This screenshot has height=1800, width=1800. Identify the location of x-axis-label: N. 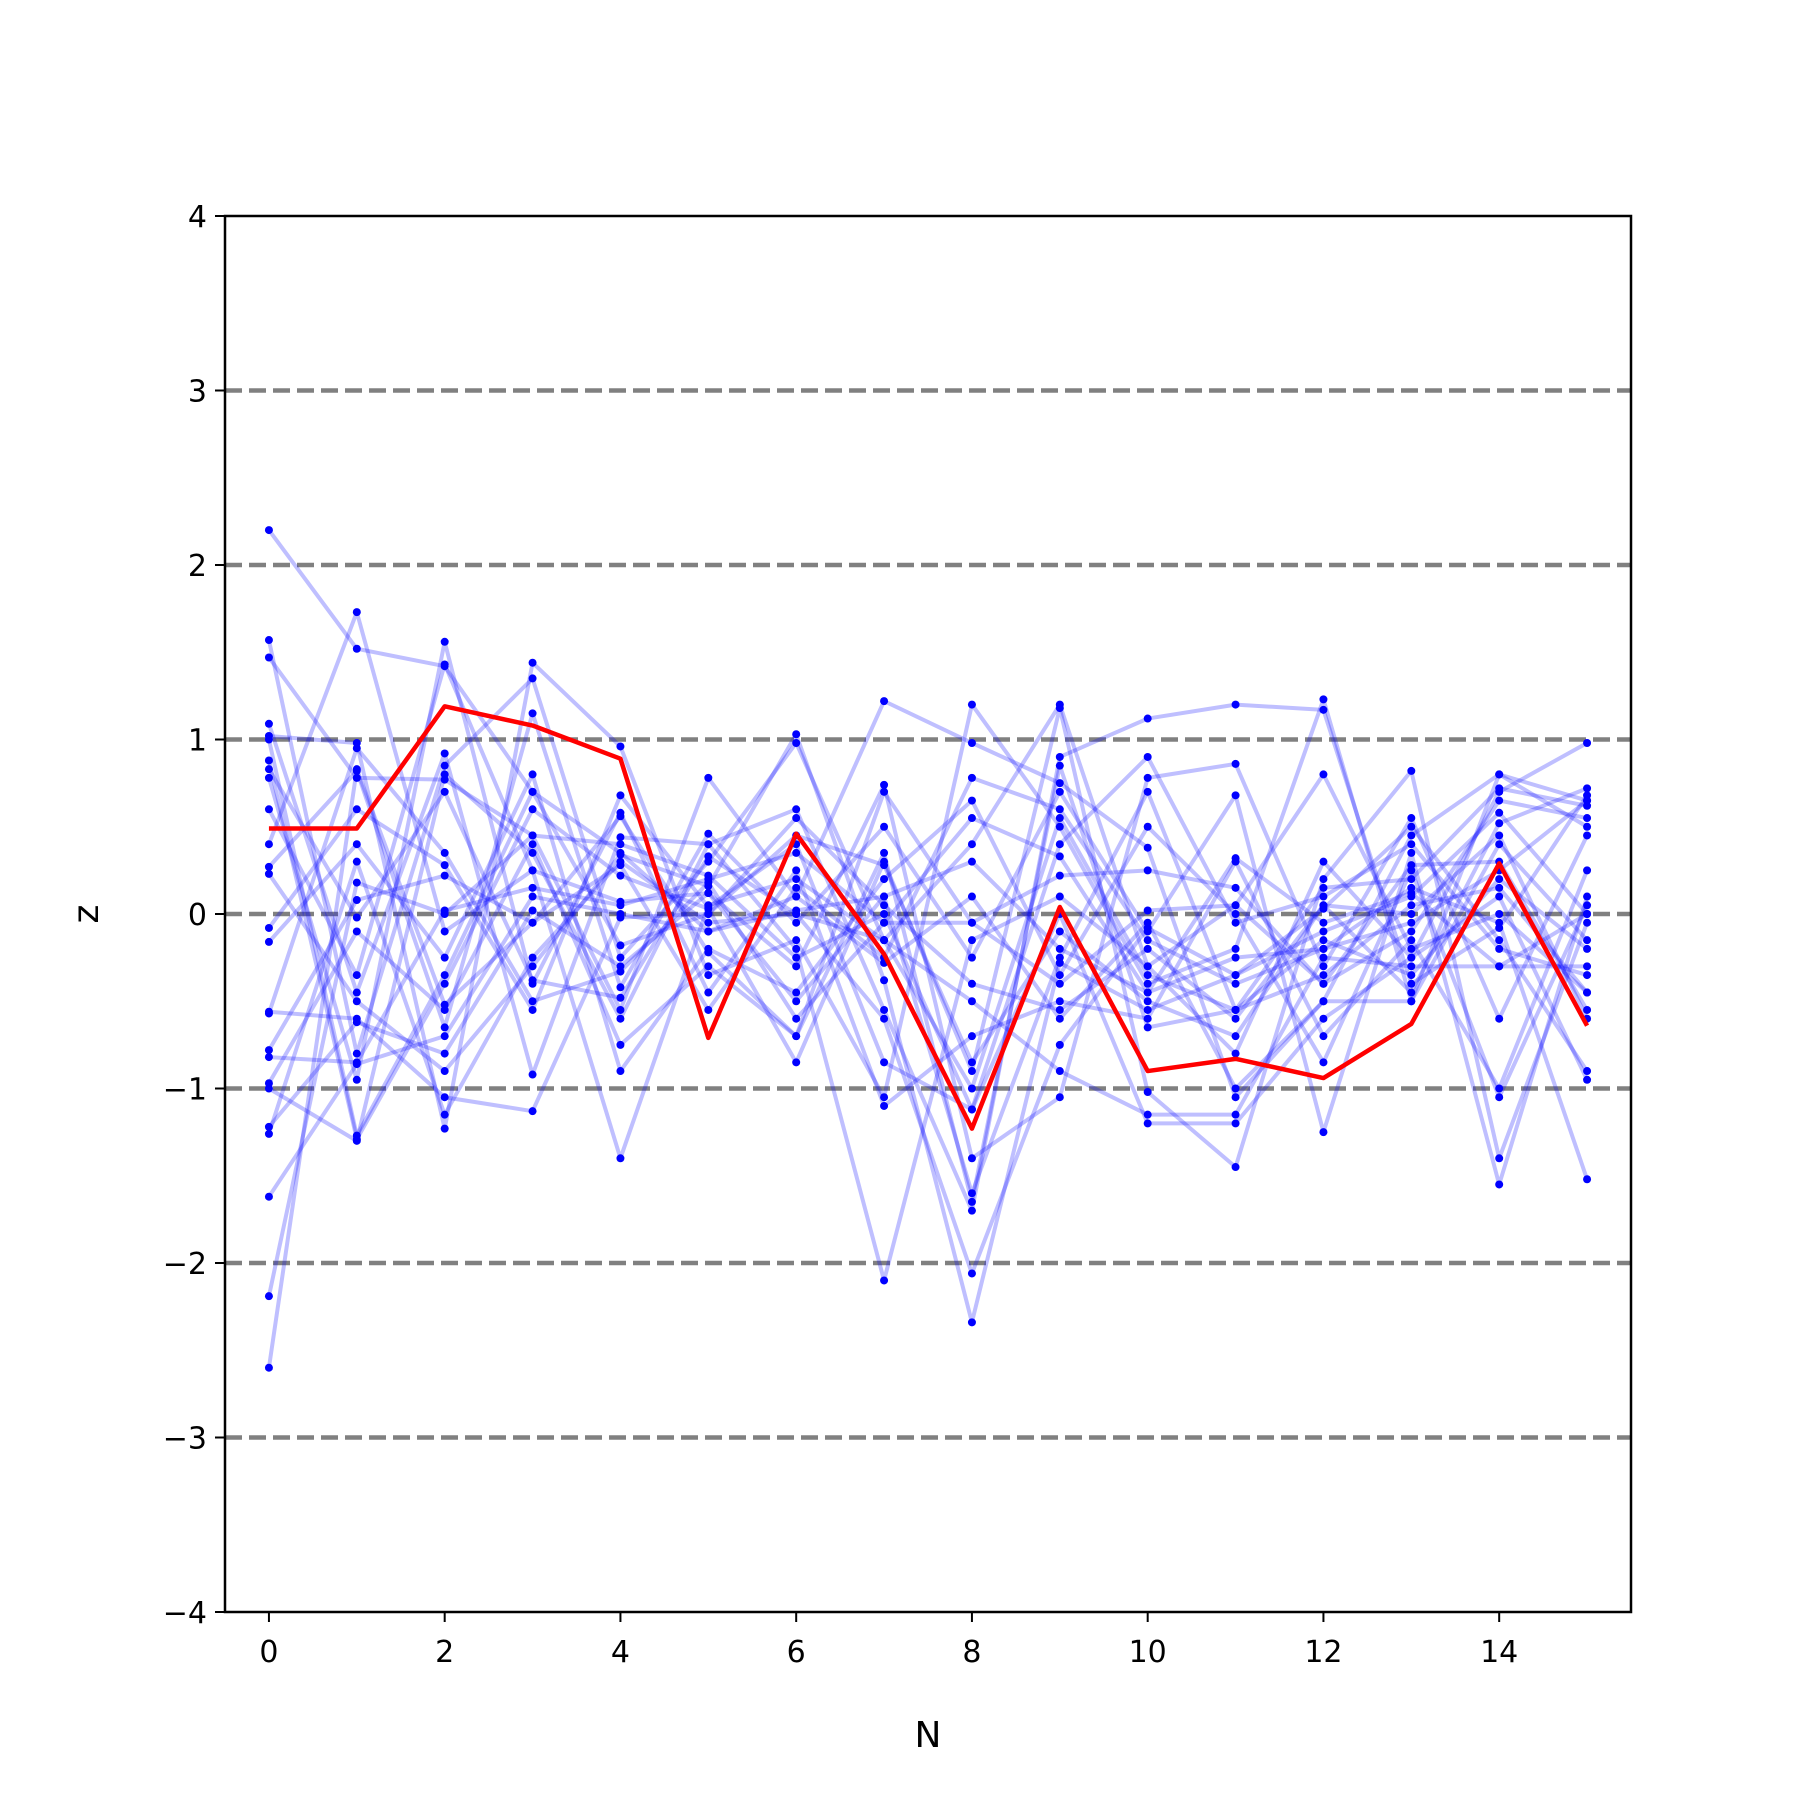
(928, 1735).